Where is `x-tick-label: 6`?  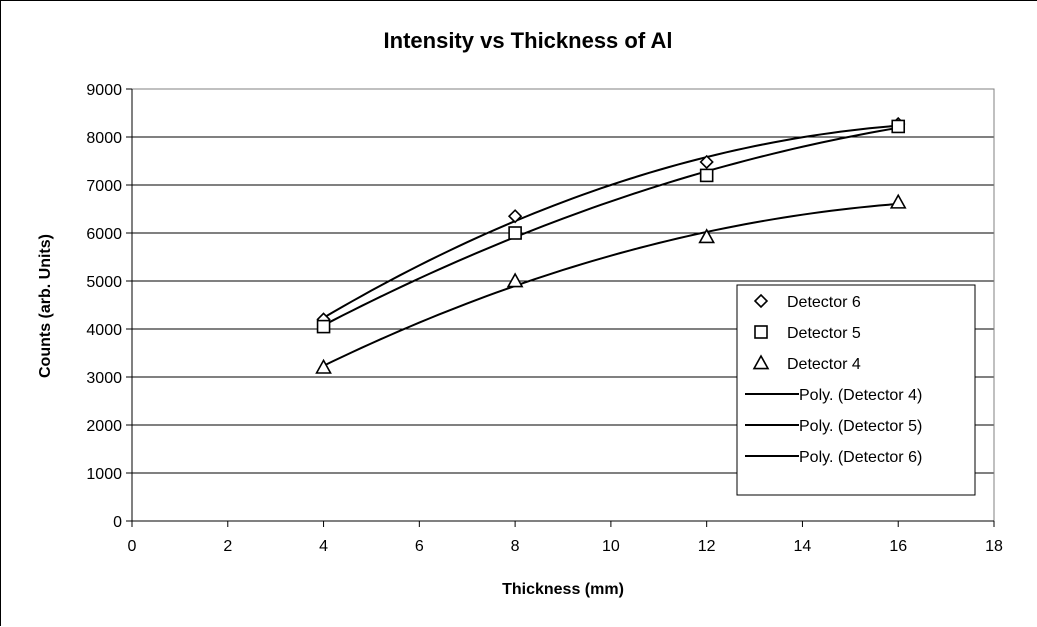 x-tick-label: 6 is located at coordinates (419, 546).